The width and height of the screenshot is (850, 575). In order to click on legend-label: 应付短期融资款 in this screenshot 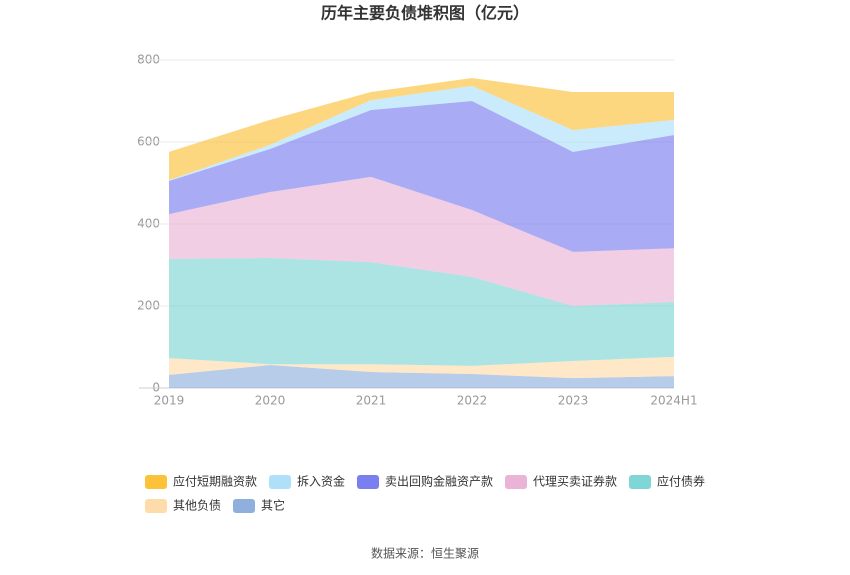, I will do `click(215, 481)`.